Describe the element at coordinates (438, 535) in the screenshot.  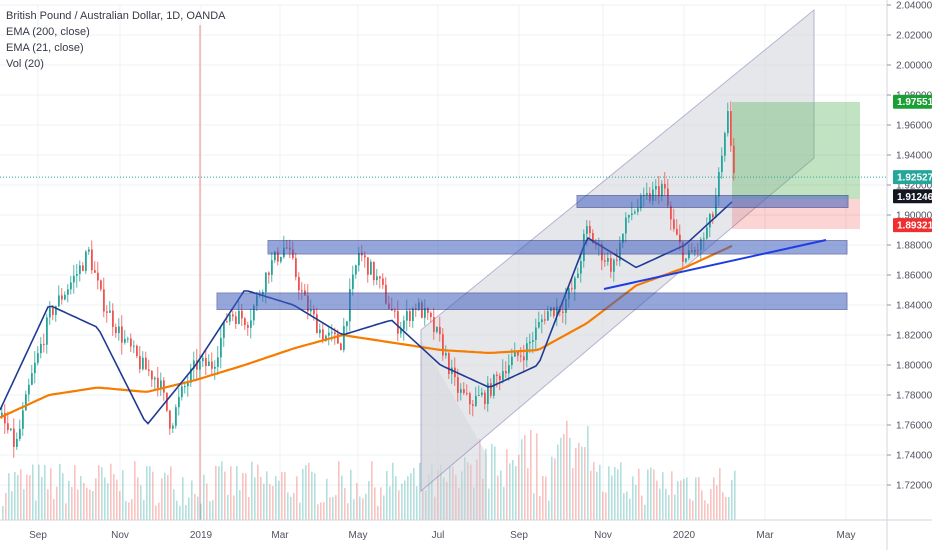
I see `x-tick-label: Jul` at that location.